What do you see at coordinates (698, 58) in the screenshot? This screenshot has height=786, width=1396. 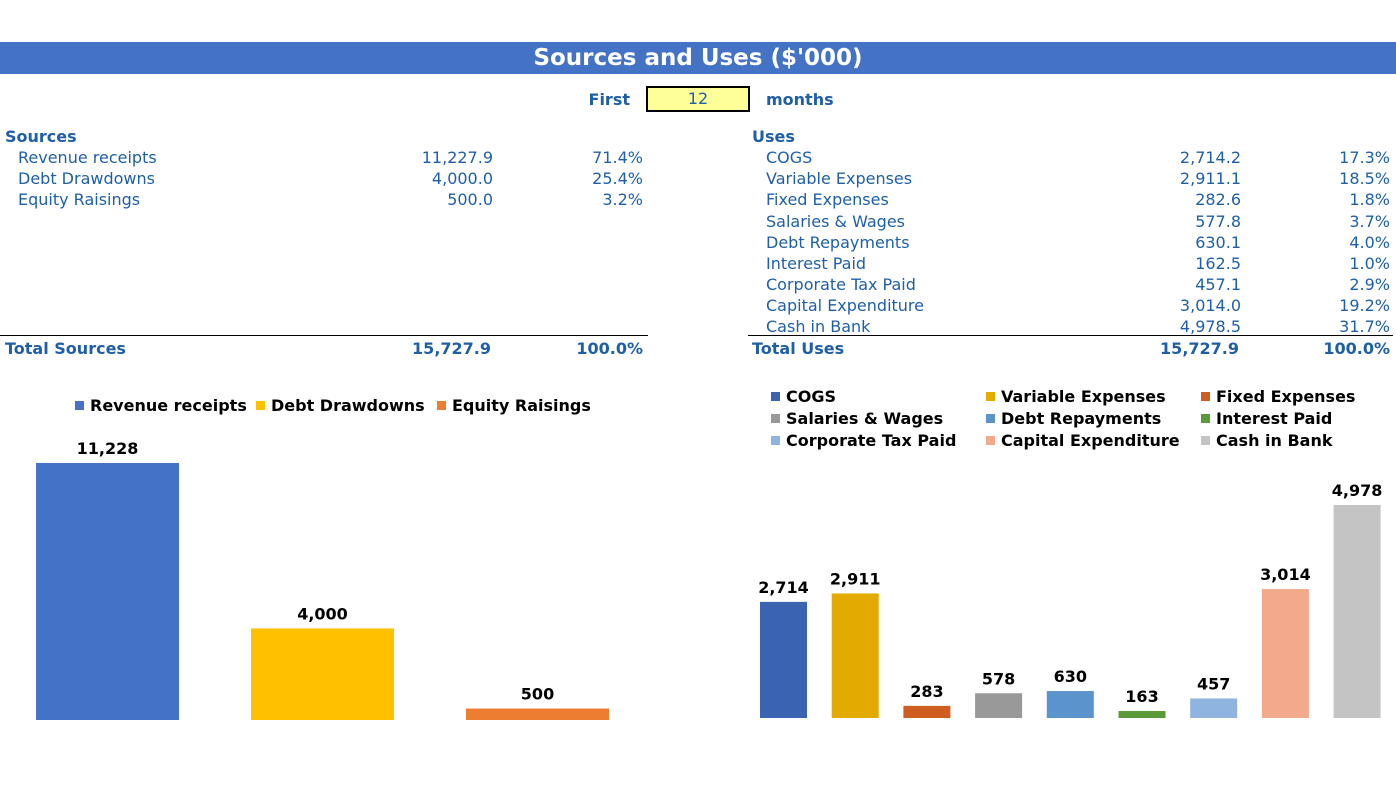 I see `page-title: Sources and Uses ($'000)` at bounding box center [698, 58].